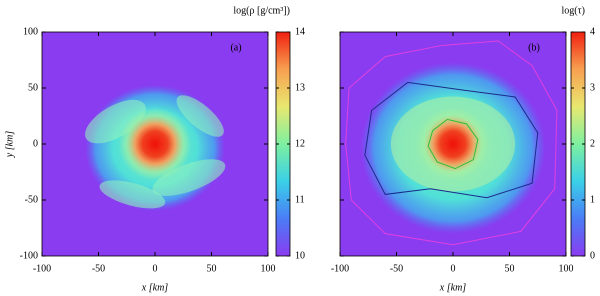  I want to click on colorbar-tick-label: 1, so click(592, 199).